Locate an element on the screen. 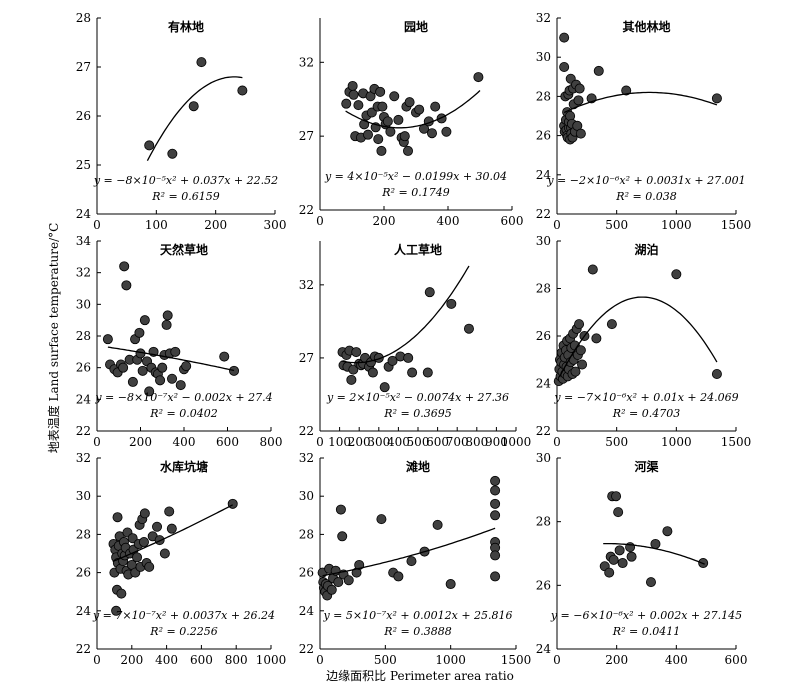  regression-equation: y = 4×10⁻⁵x² − 0.0199x + 30.04 is located at coordinates (415, 176).